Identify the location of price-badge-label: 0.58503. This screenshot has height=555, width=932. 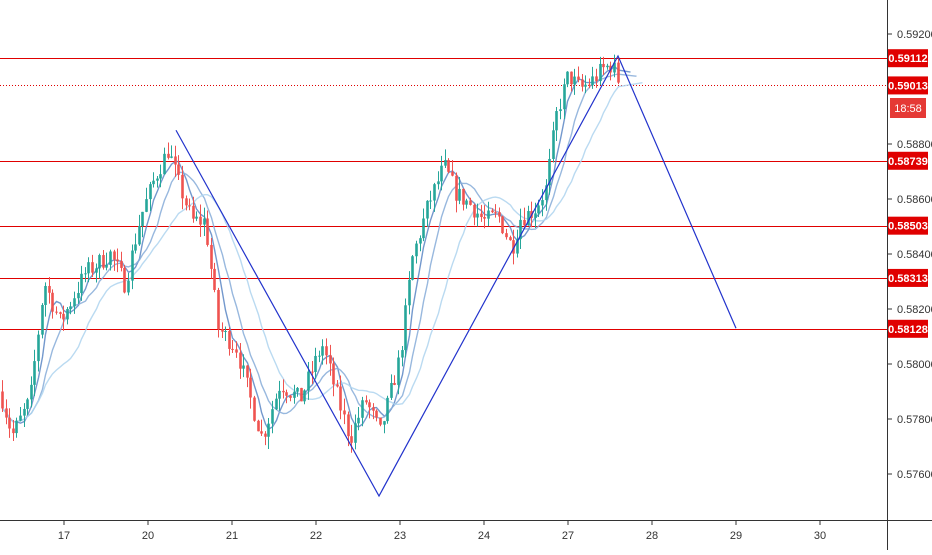
(908, 227).